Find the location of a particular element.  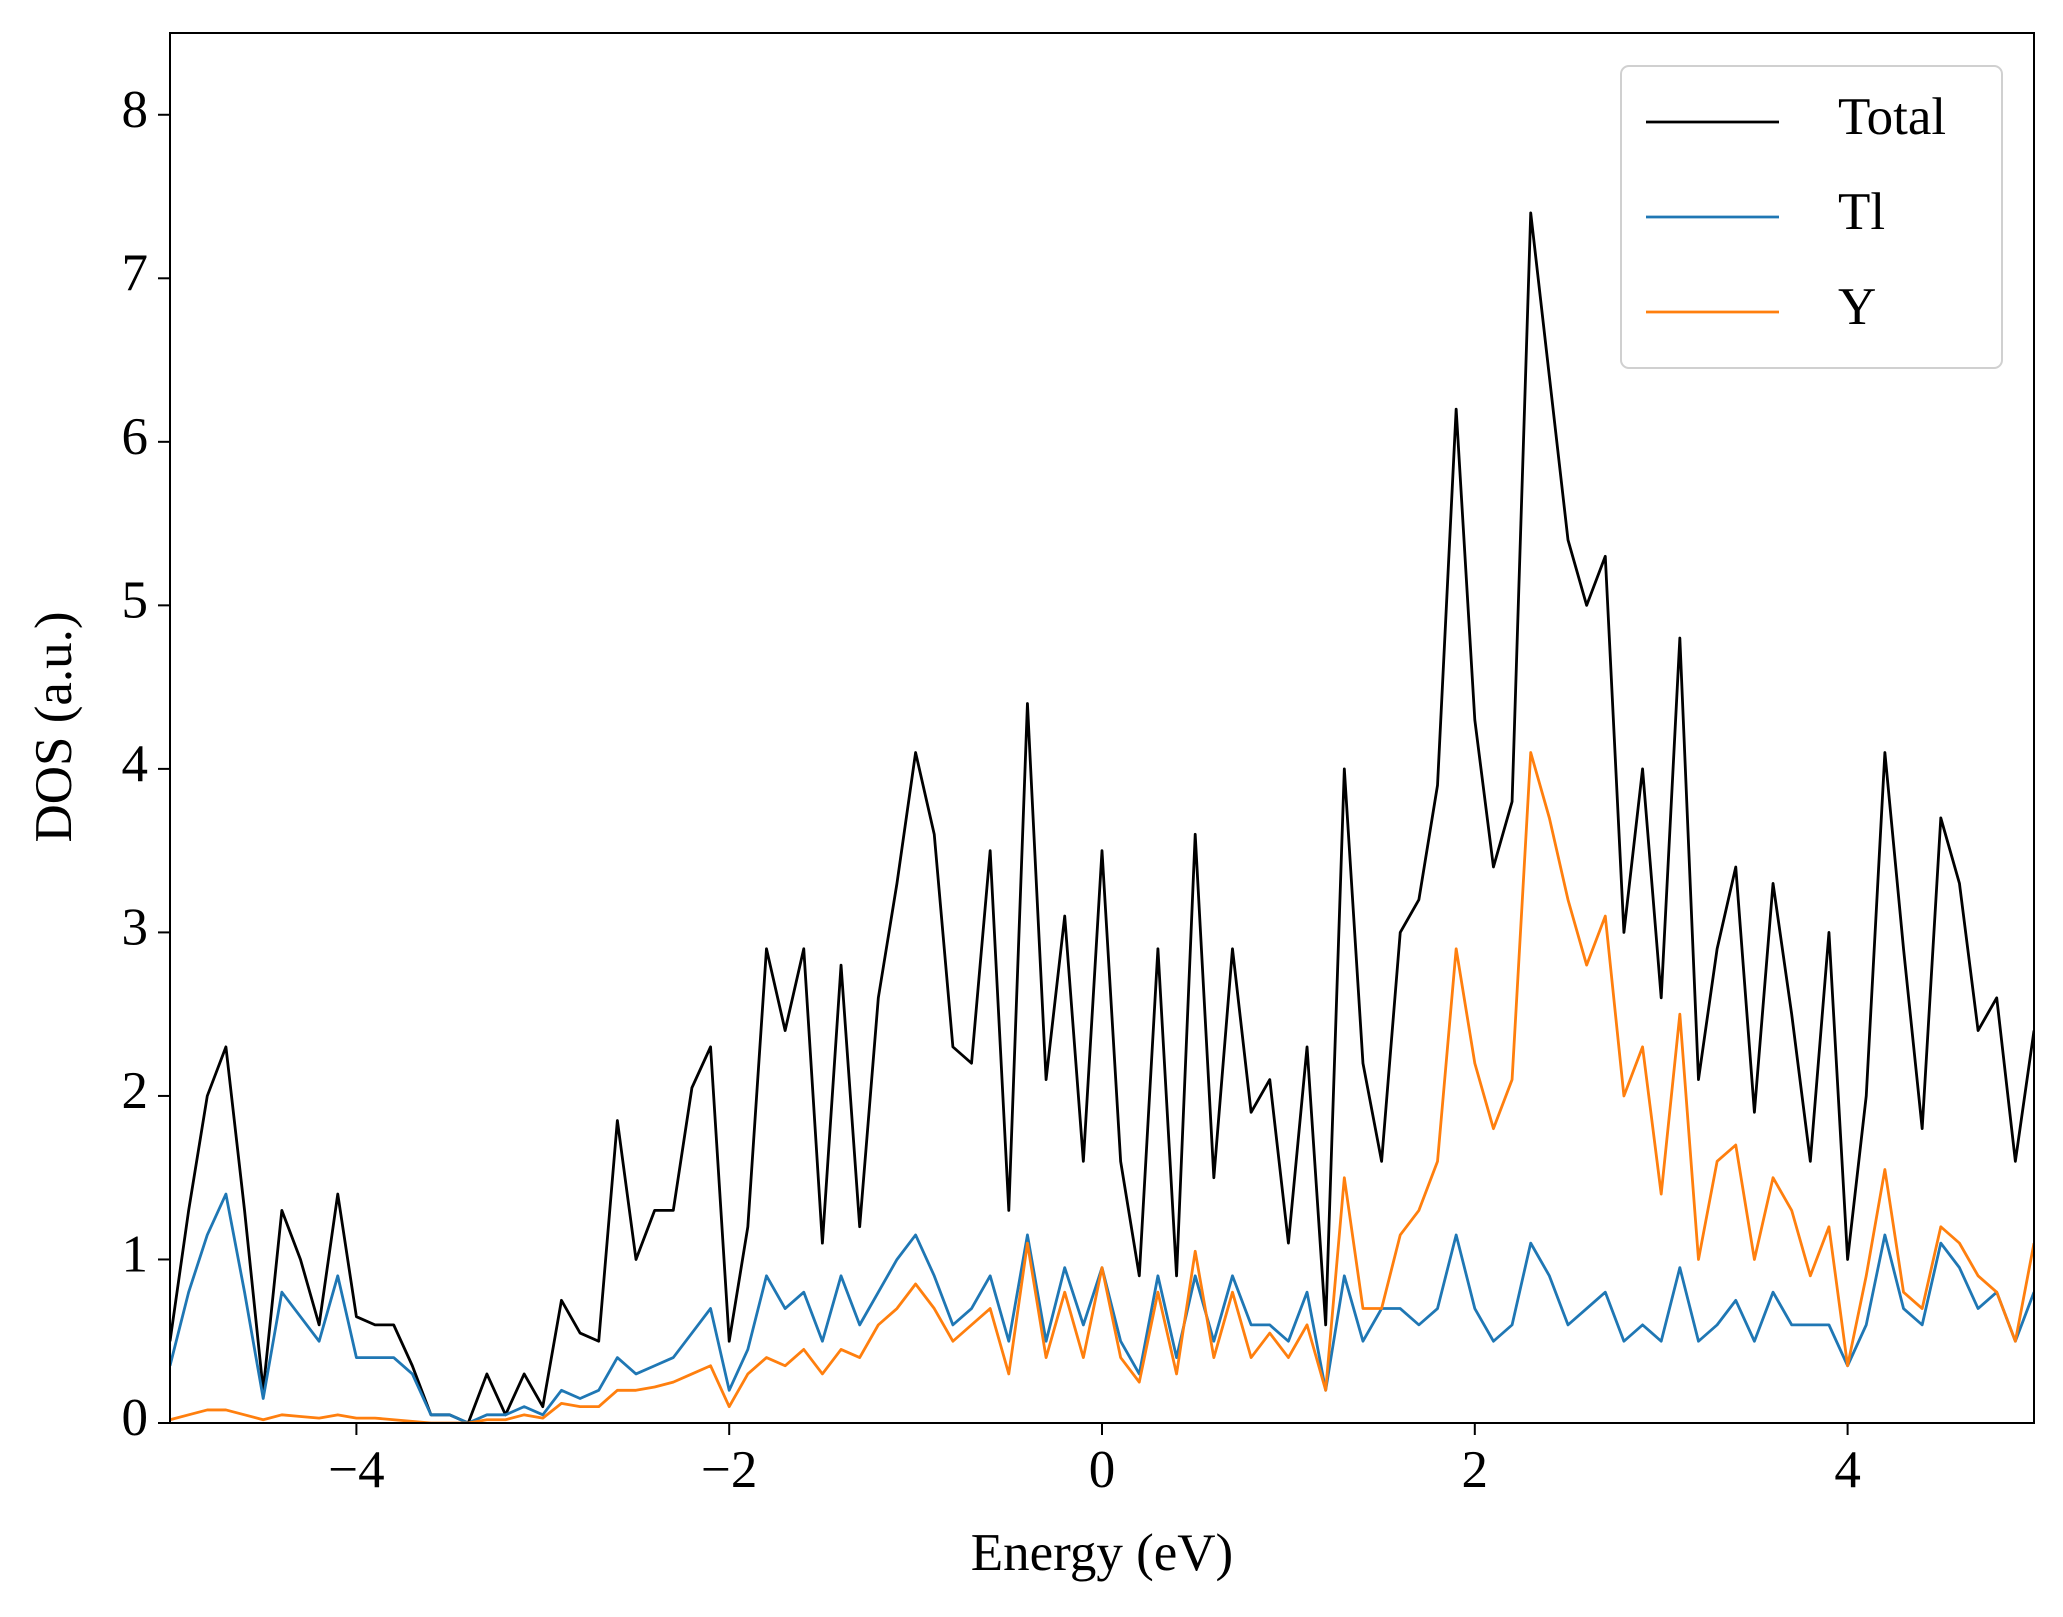

legend-box is located at coordinates (1811, 217).